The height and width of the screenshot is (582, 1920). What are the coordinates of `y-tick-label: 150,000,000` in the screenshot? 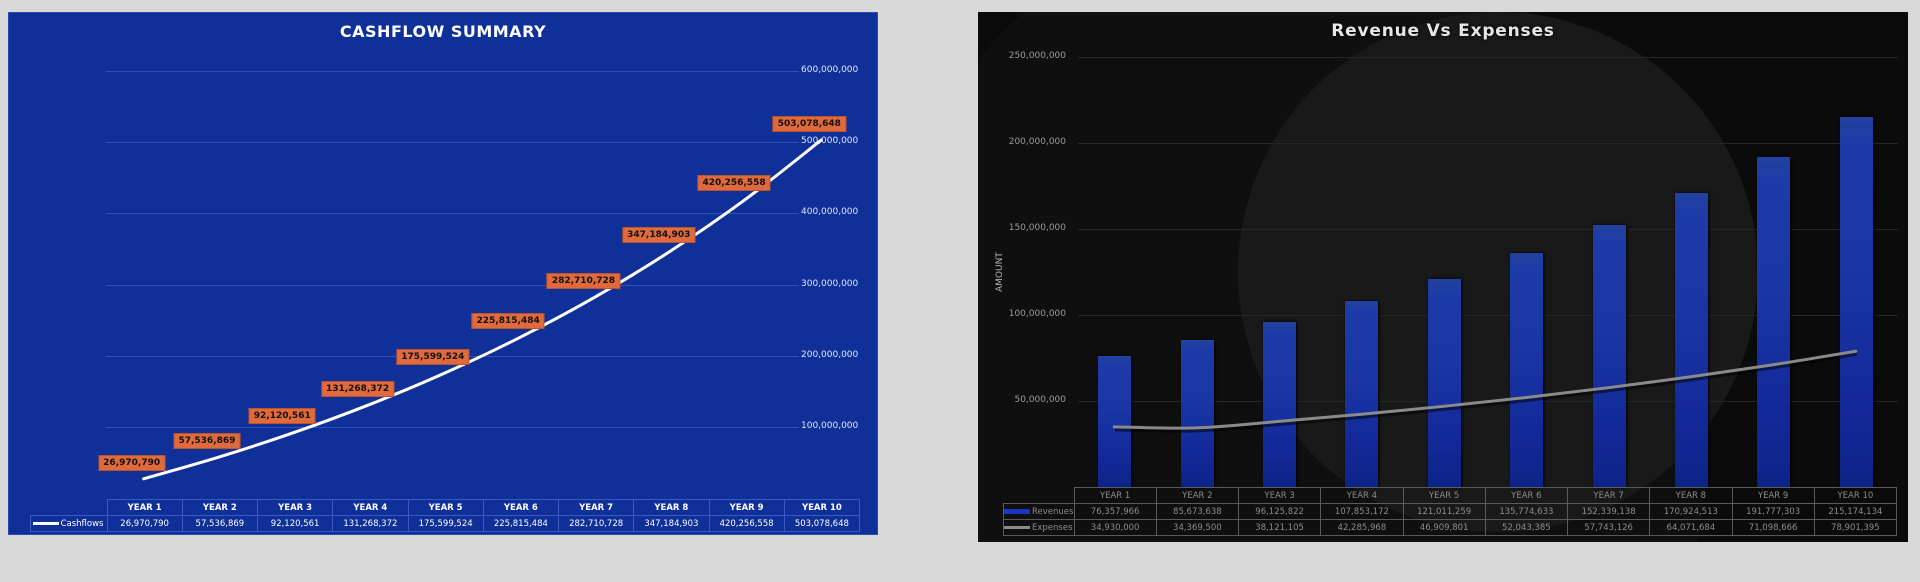 It's located at (1037, 228).